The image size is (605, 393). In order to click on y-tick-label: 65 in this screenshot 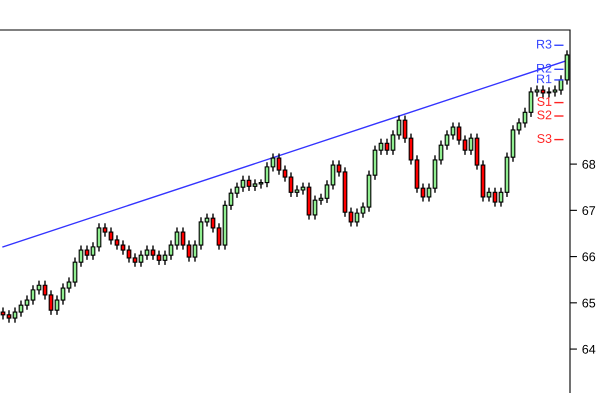, I will do `click(589, 303)`.